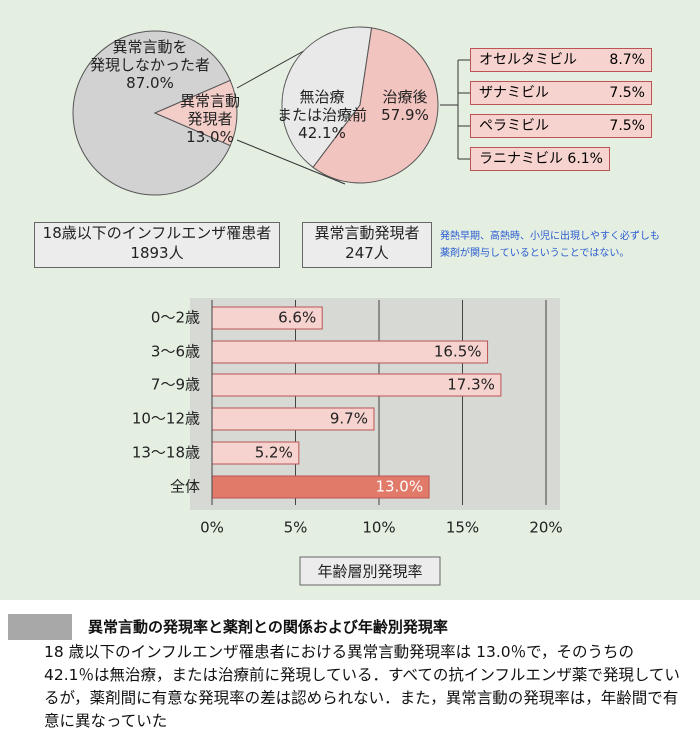 The width and height of the screenshot is (700, 741). Describe the element at coordinates (627, 60) in the screenshot. I see `drug-rate: 8.7%` at that location.